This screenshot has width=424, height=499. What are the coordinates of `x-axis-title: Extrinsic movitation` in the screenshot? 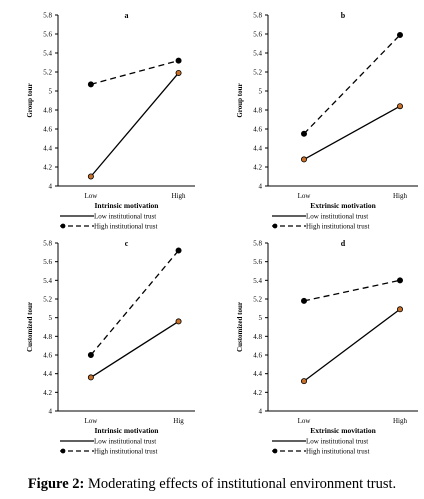 It's located at (343, 430).